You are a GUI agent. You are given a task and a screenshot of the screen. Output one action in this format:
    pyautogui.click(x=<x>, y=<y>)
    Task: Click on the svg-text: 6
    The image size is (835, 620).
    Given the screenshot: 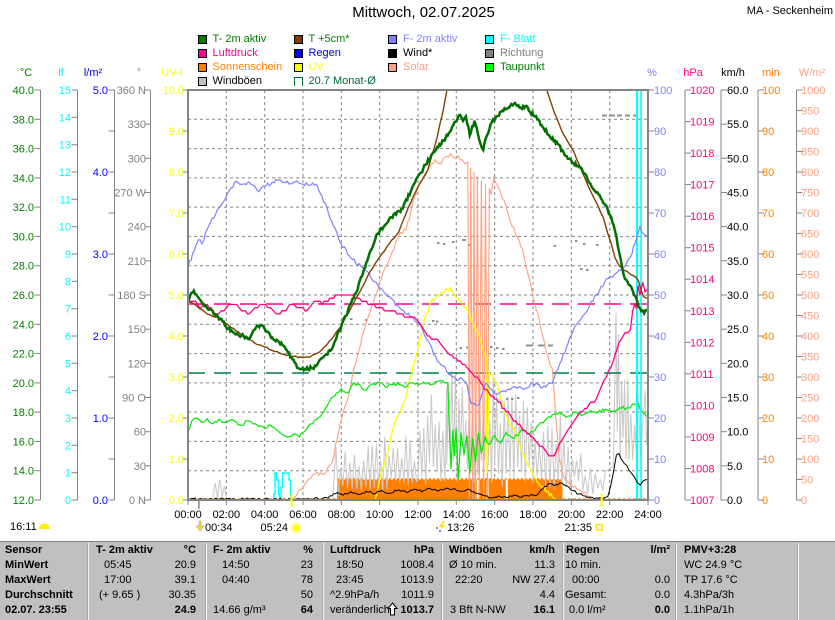 What is the action you would take?
    pyautogui.click(x=68, y=337)
    